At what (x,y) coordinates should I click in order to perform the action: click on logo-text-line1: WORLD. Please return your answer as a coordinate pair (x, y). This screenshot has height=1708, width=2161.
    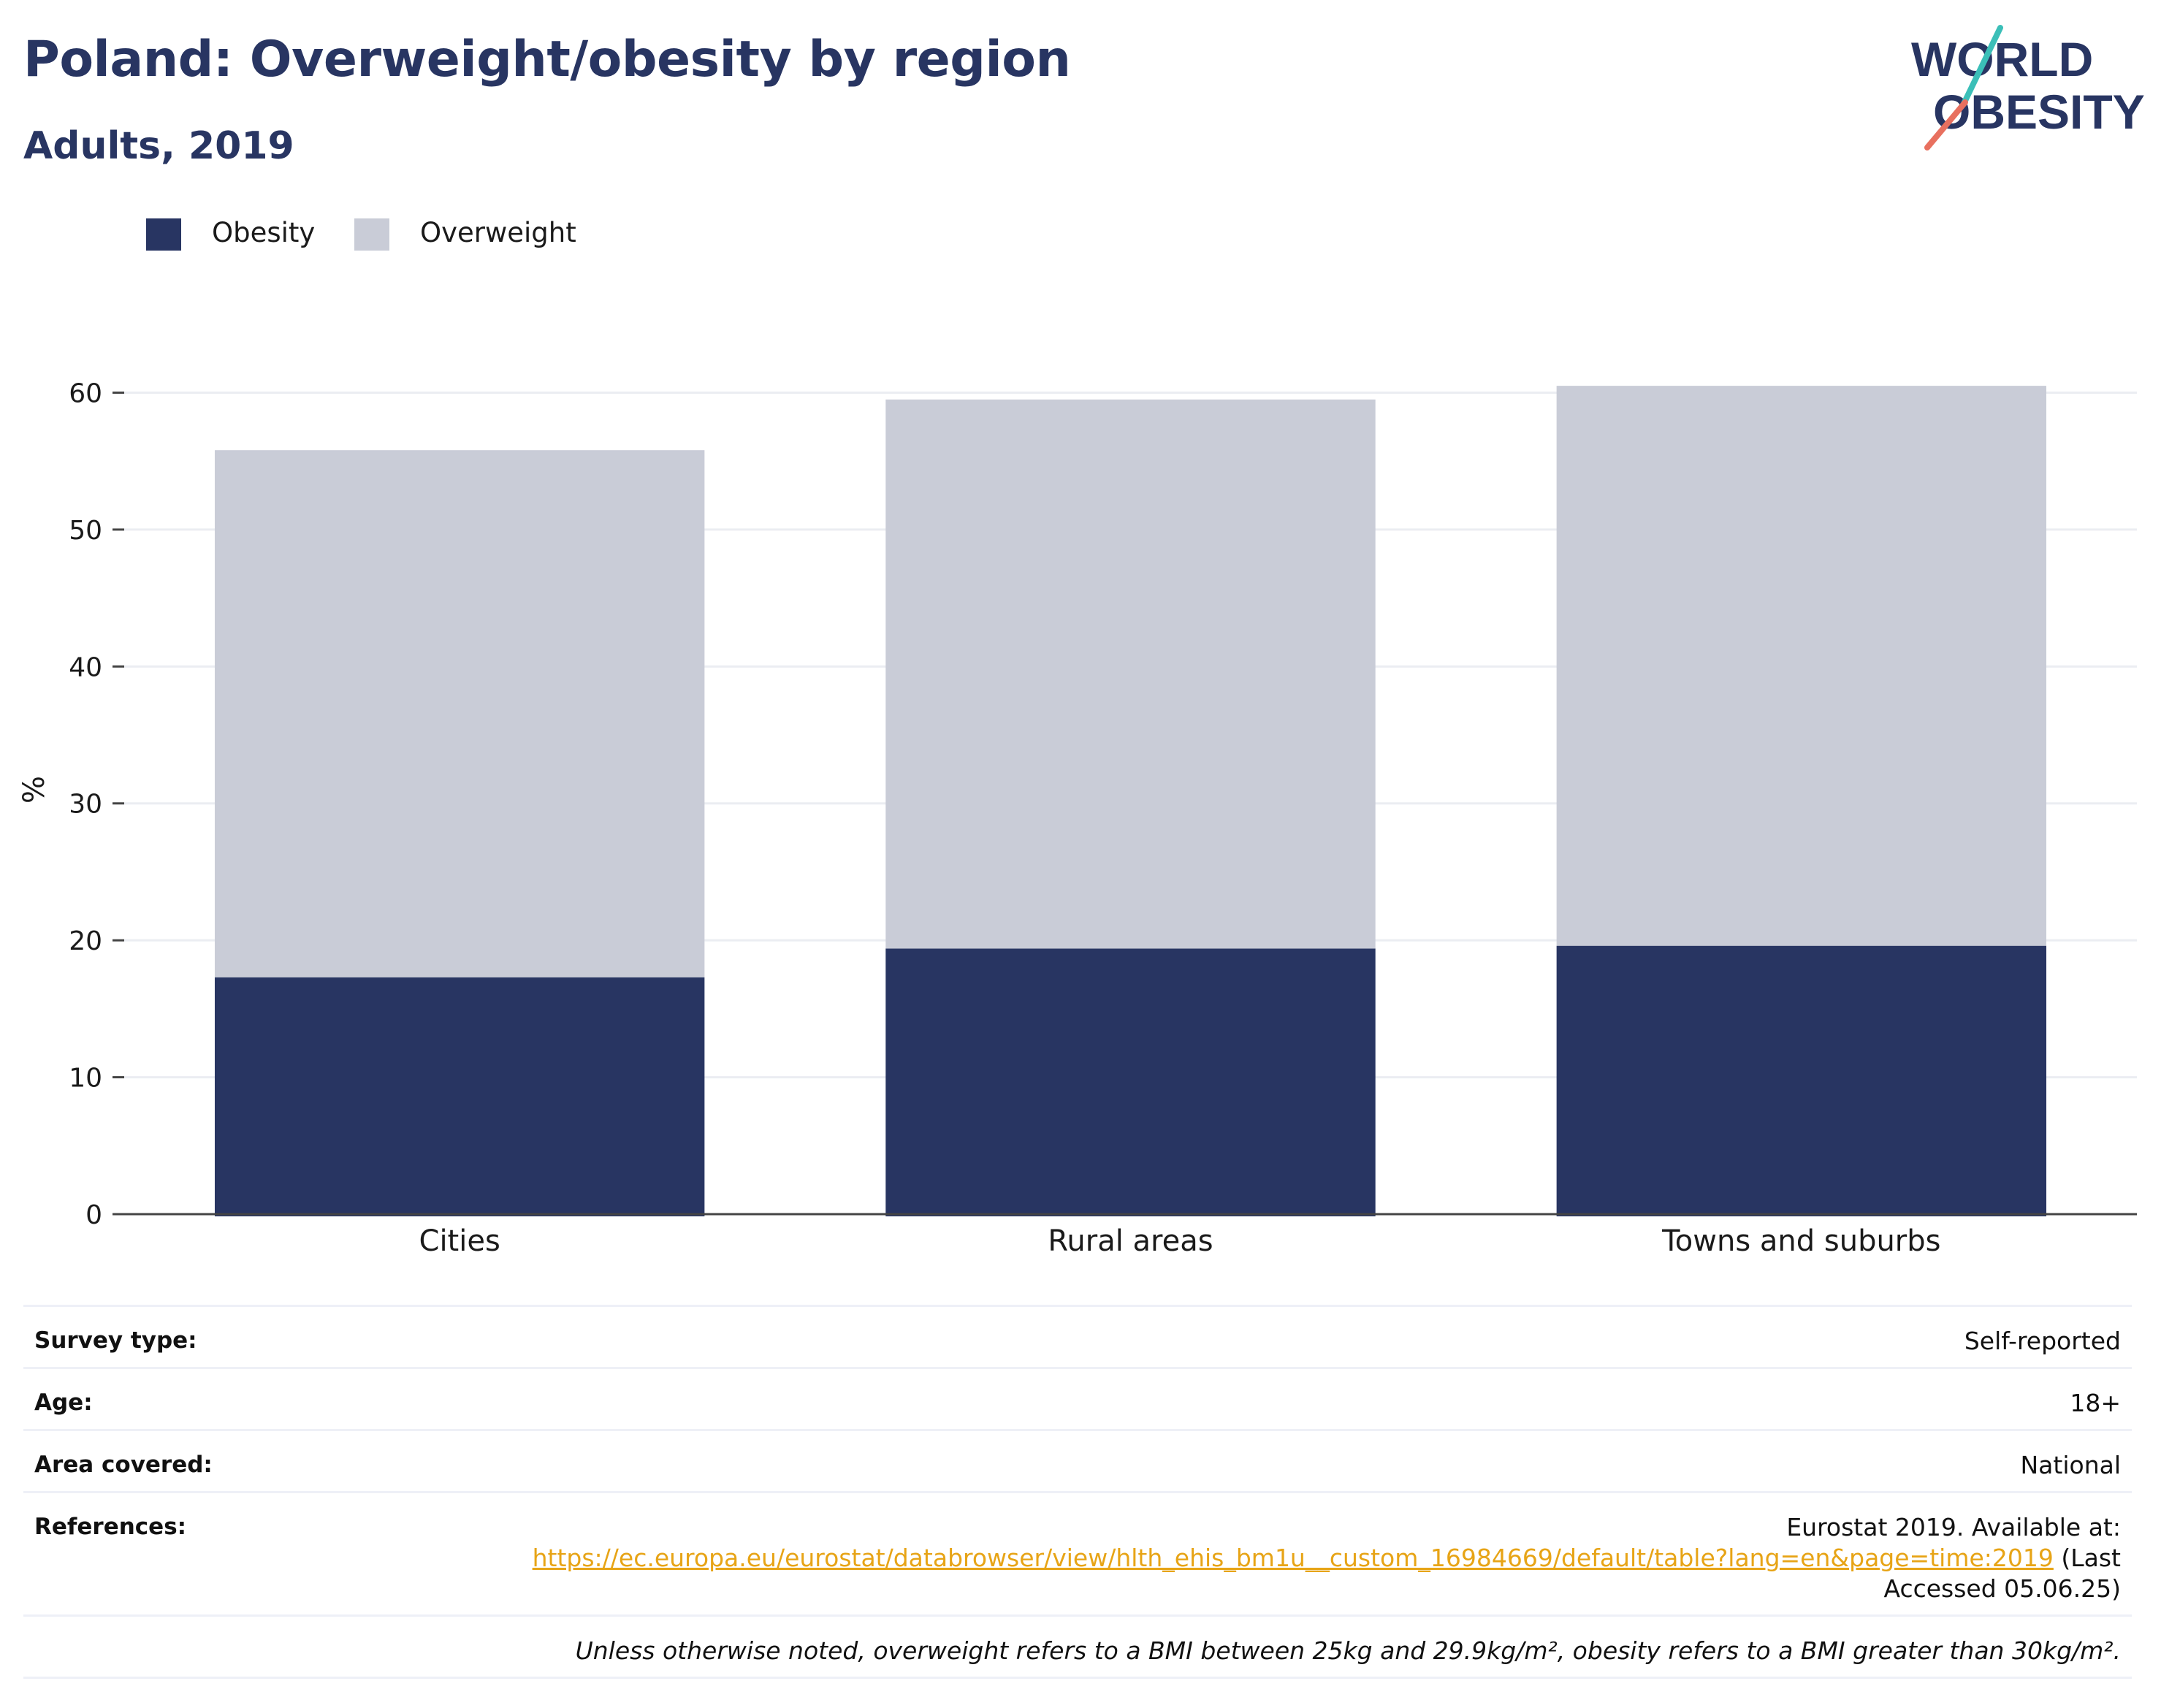
    Looking at the image, I should click on (2002, 59).